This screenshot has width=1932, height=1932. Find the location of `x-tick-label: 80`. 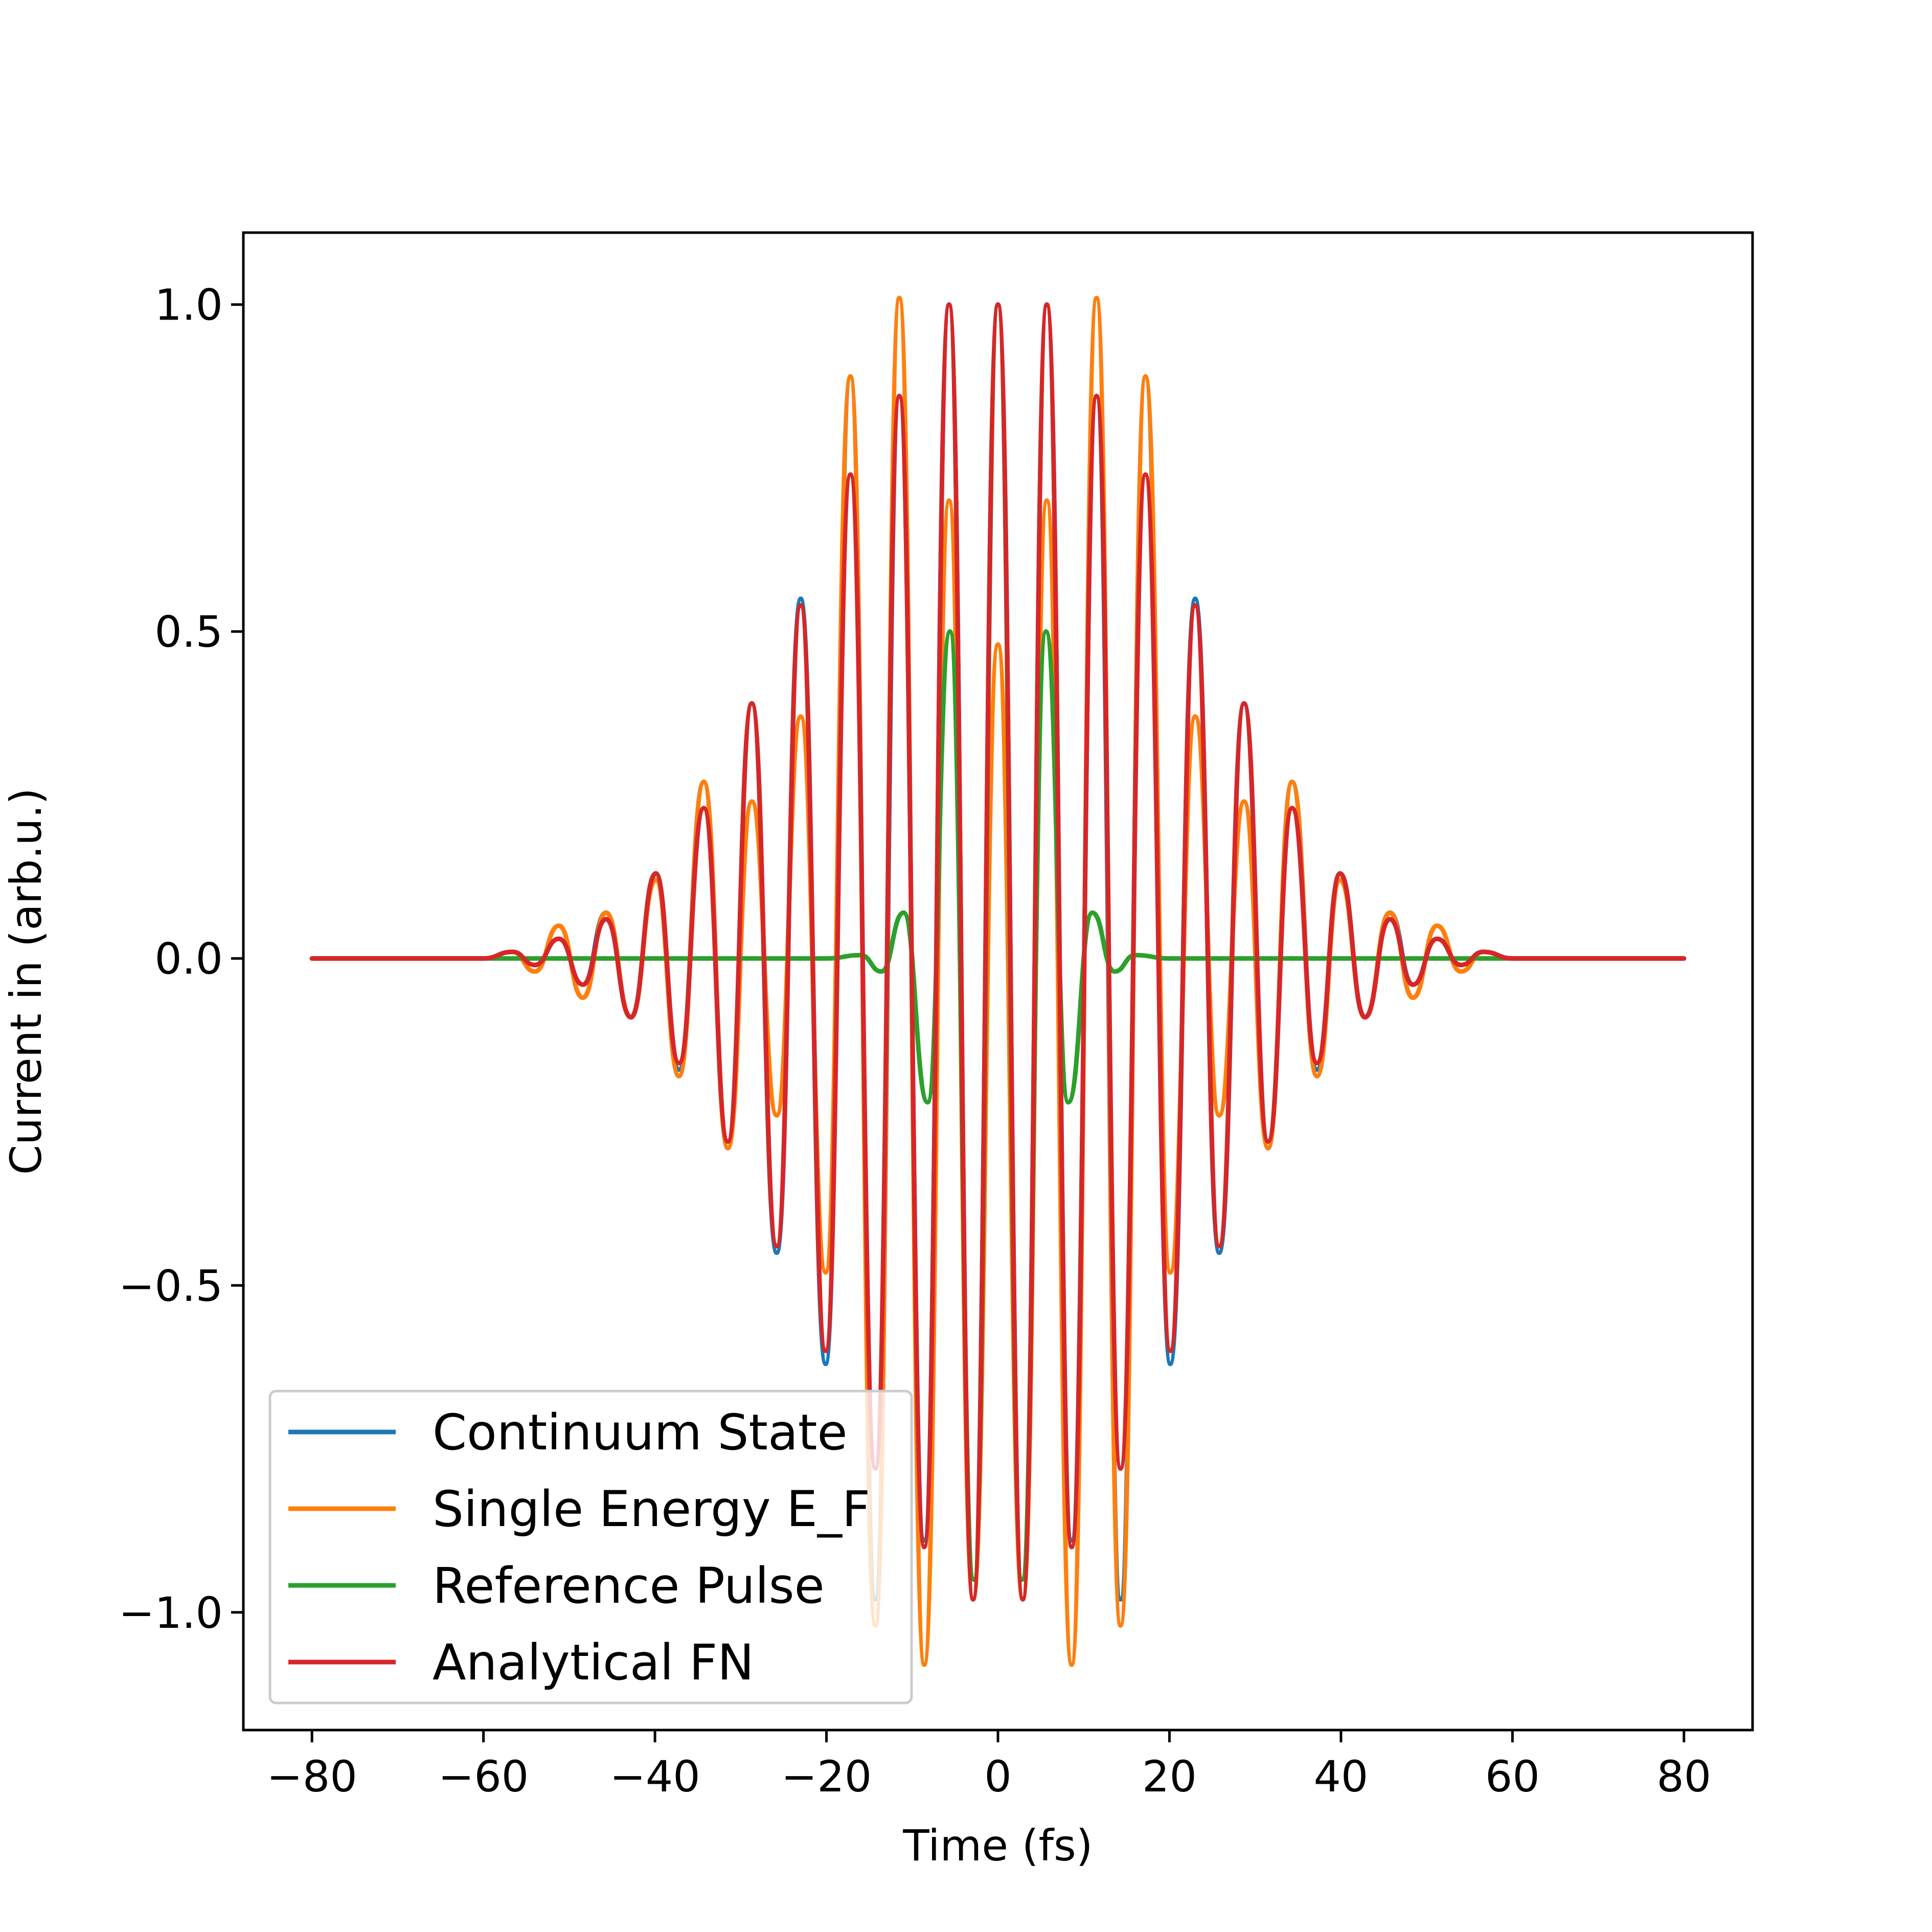

x-tick-label: 80 is located at coordinates (1683, 1777).